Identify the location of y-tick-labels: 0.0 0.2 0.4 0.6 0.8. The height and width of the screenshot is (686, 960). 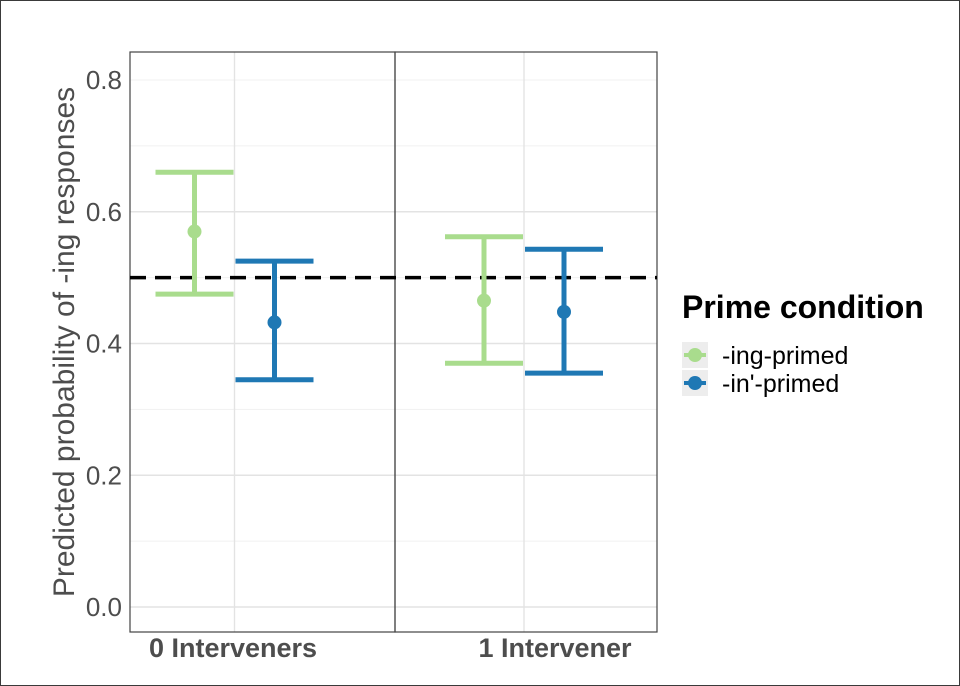
(104, 343).